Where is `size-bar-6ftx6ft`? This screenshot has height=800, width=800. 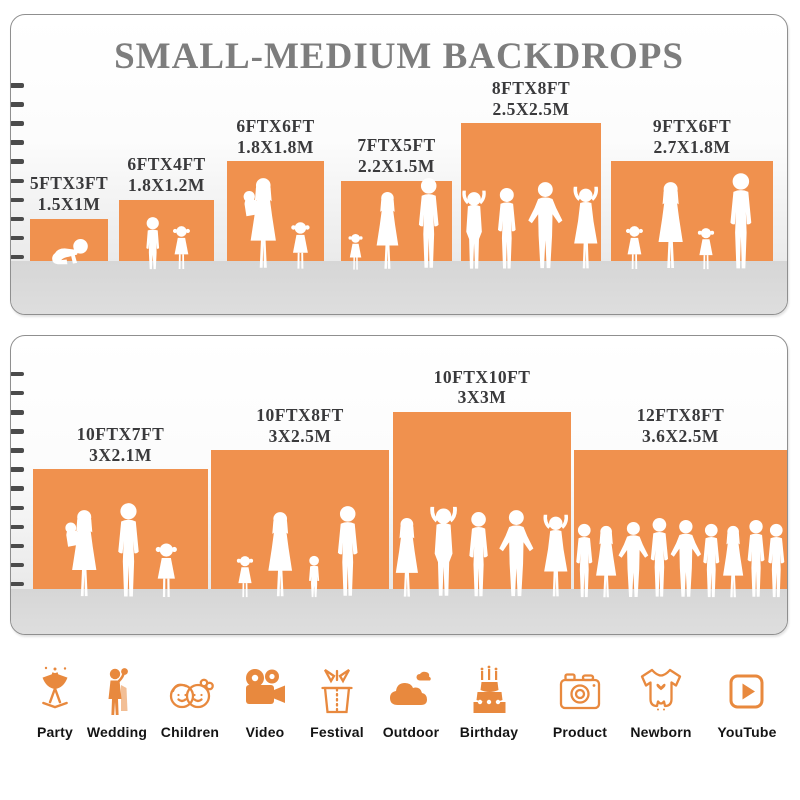
size-bar-6ftx6ft is located at coordinates (275, 211).